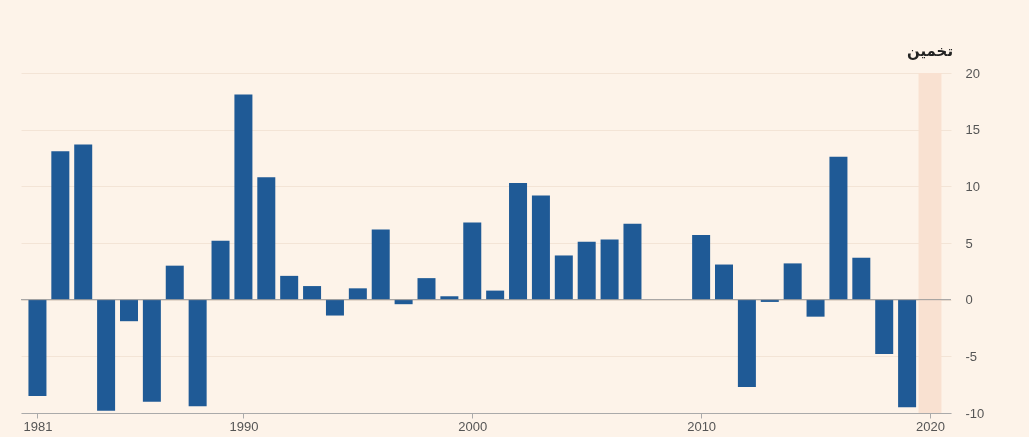 Image resolution: width=1029 pixels, height=437 pixels. Describe the element at coordinates (972, 130) in the screenshot. I see `y-tick-label: 15` at that location.